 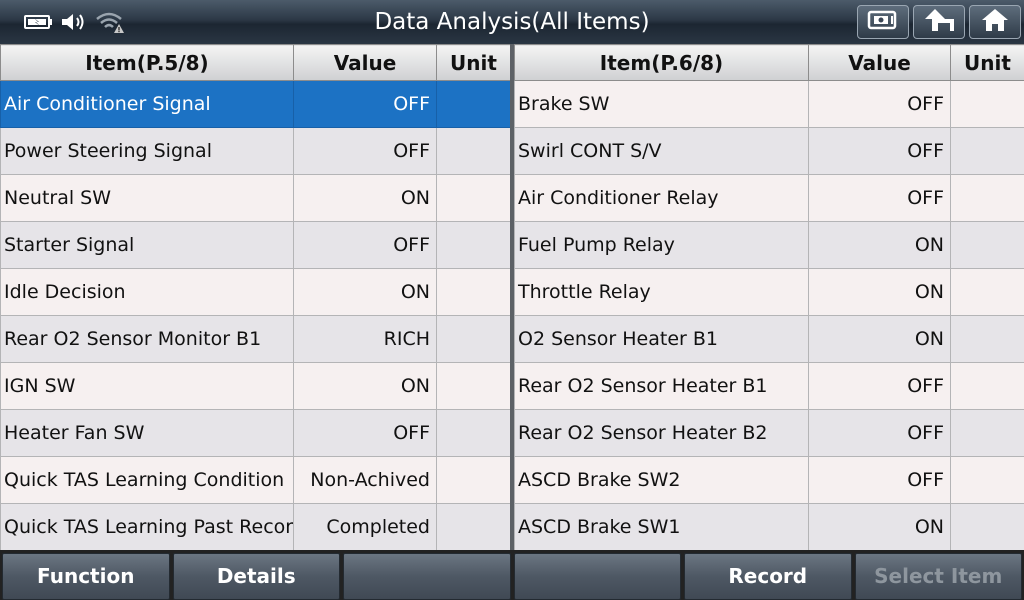 I want to click on table-row: Rear O2 Sensor Monitor B1 RICH, so click(x=255, y=339).